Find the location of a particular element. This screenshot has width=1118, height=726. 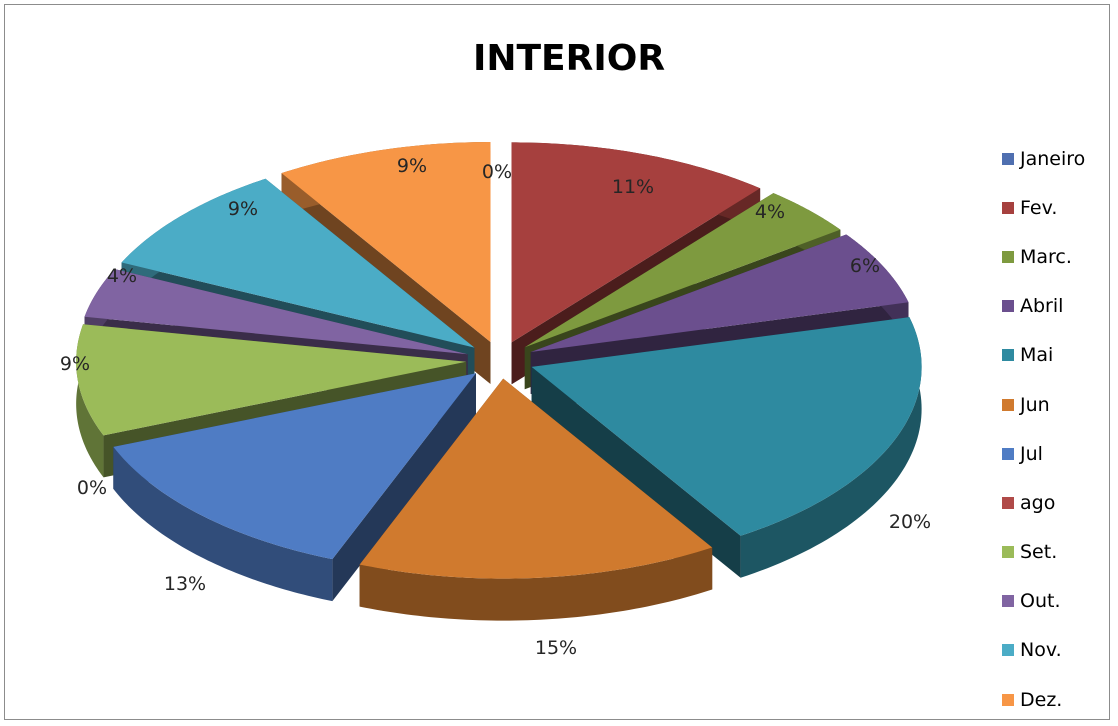

data-label-marc: 4% is located at coordinates (770, 212).